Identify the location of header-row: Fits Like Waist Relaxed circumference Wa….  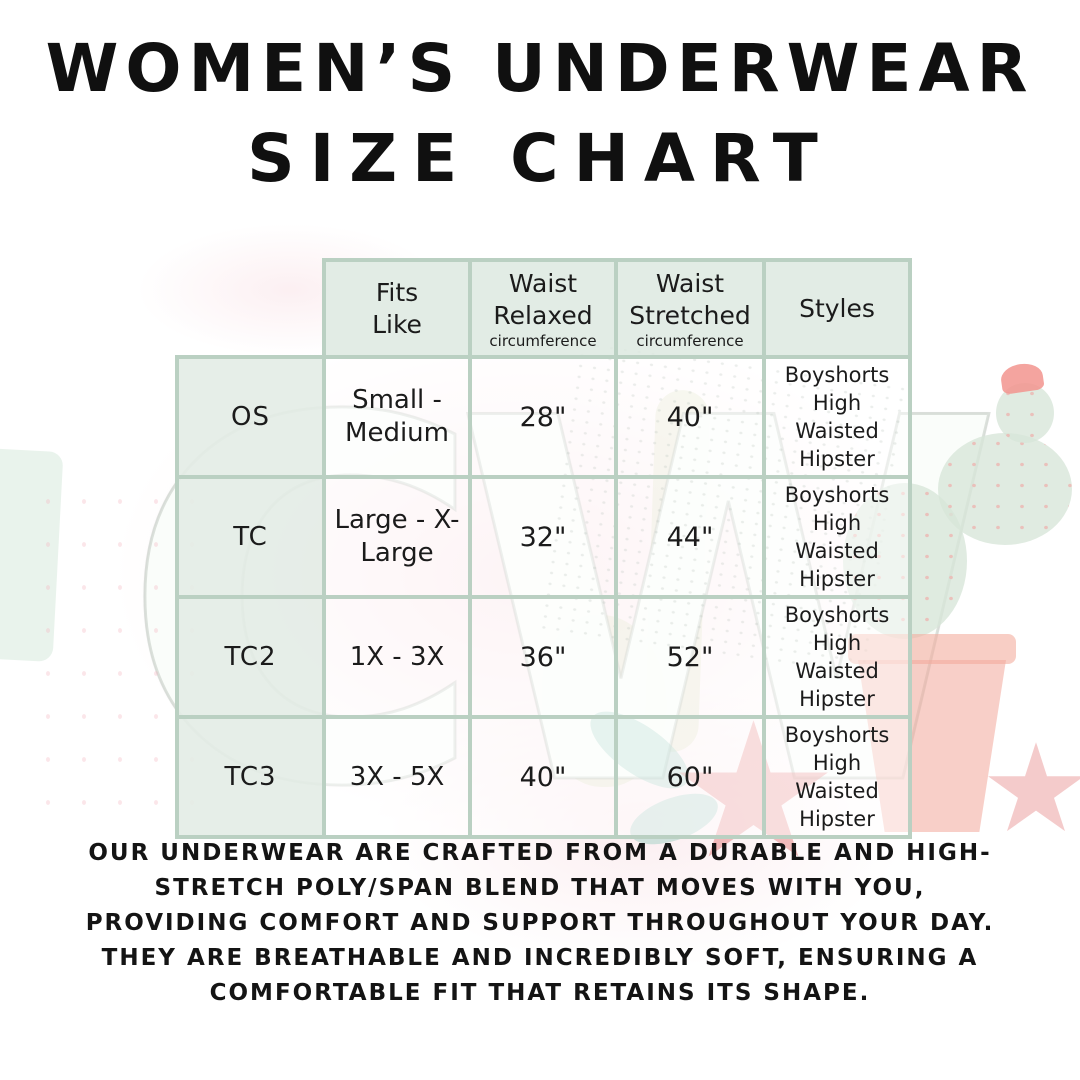
(544, 308).